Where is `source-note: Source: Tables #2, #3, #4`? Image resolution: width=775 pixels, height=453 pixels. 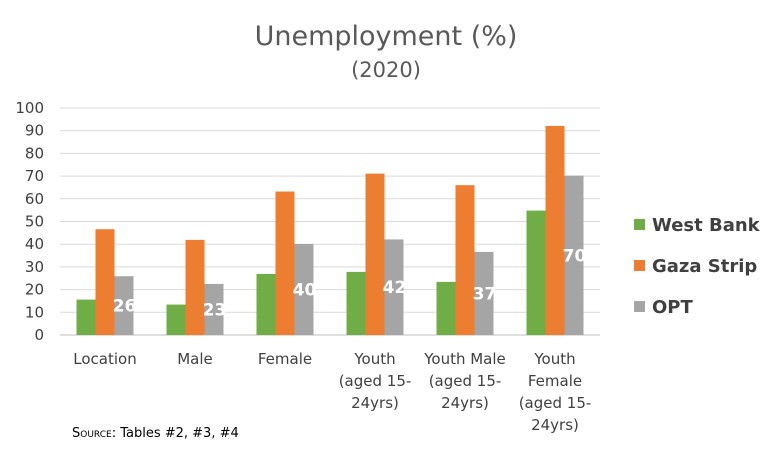 source-note: Source: Tables #2, #3, #4 is located at coordinates (155, 433).